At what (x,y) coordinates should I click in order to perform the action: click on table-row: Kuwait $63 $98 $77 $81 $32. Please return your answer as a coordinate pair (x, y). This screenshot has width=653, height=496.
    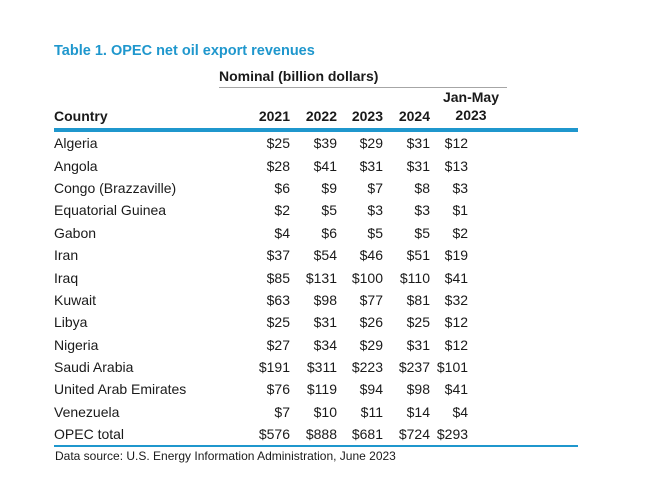
    Looking at the image, I should click on (316, 300).